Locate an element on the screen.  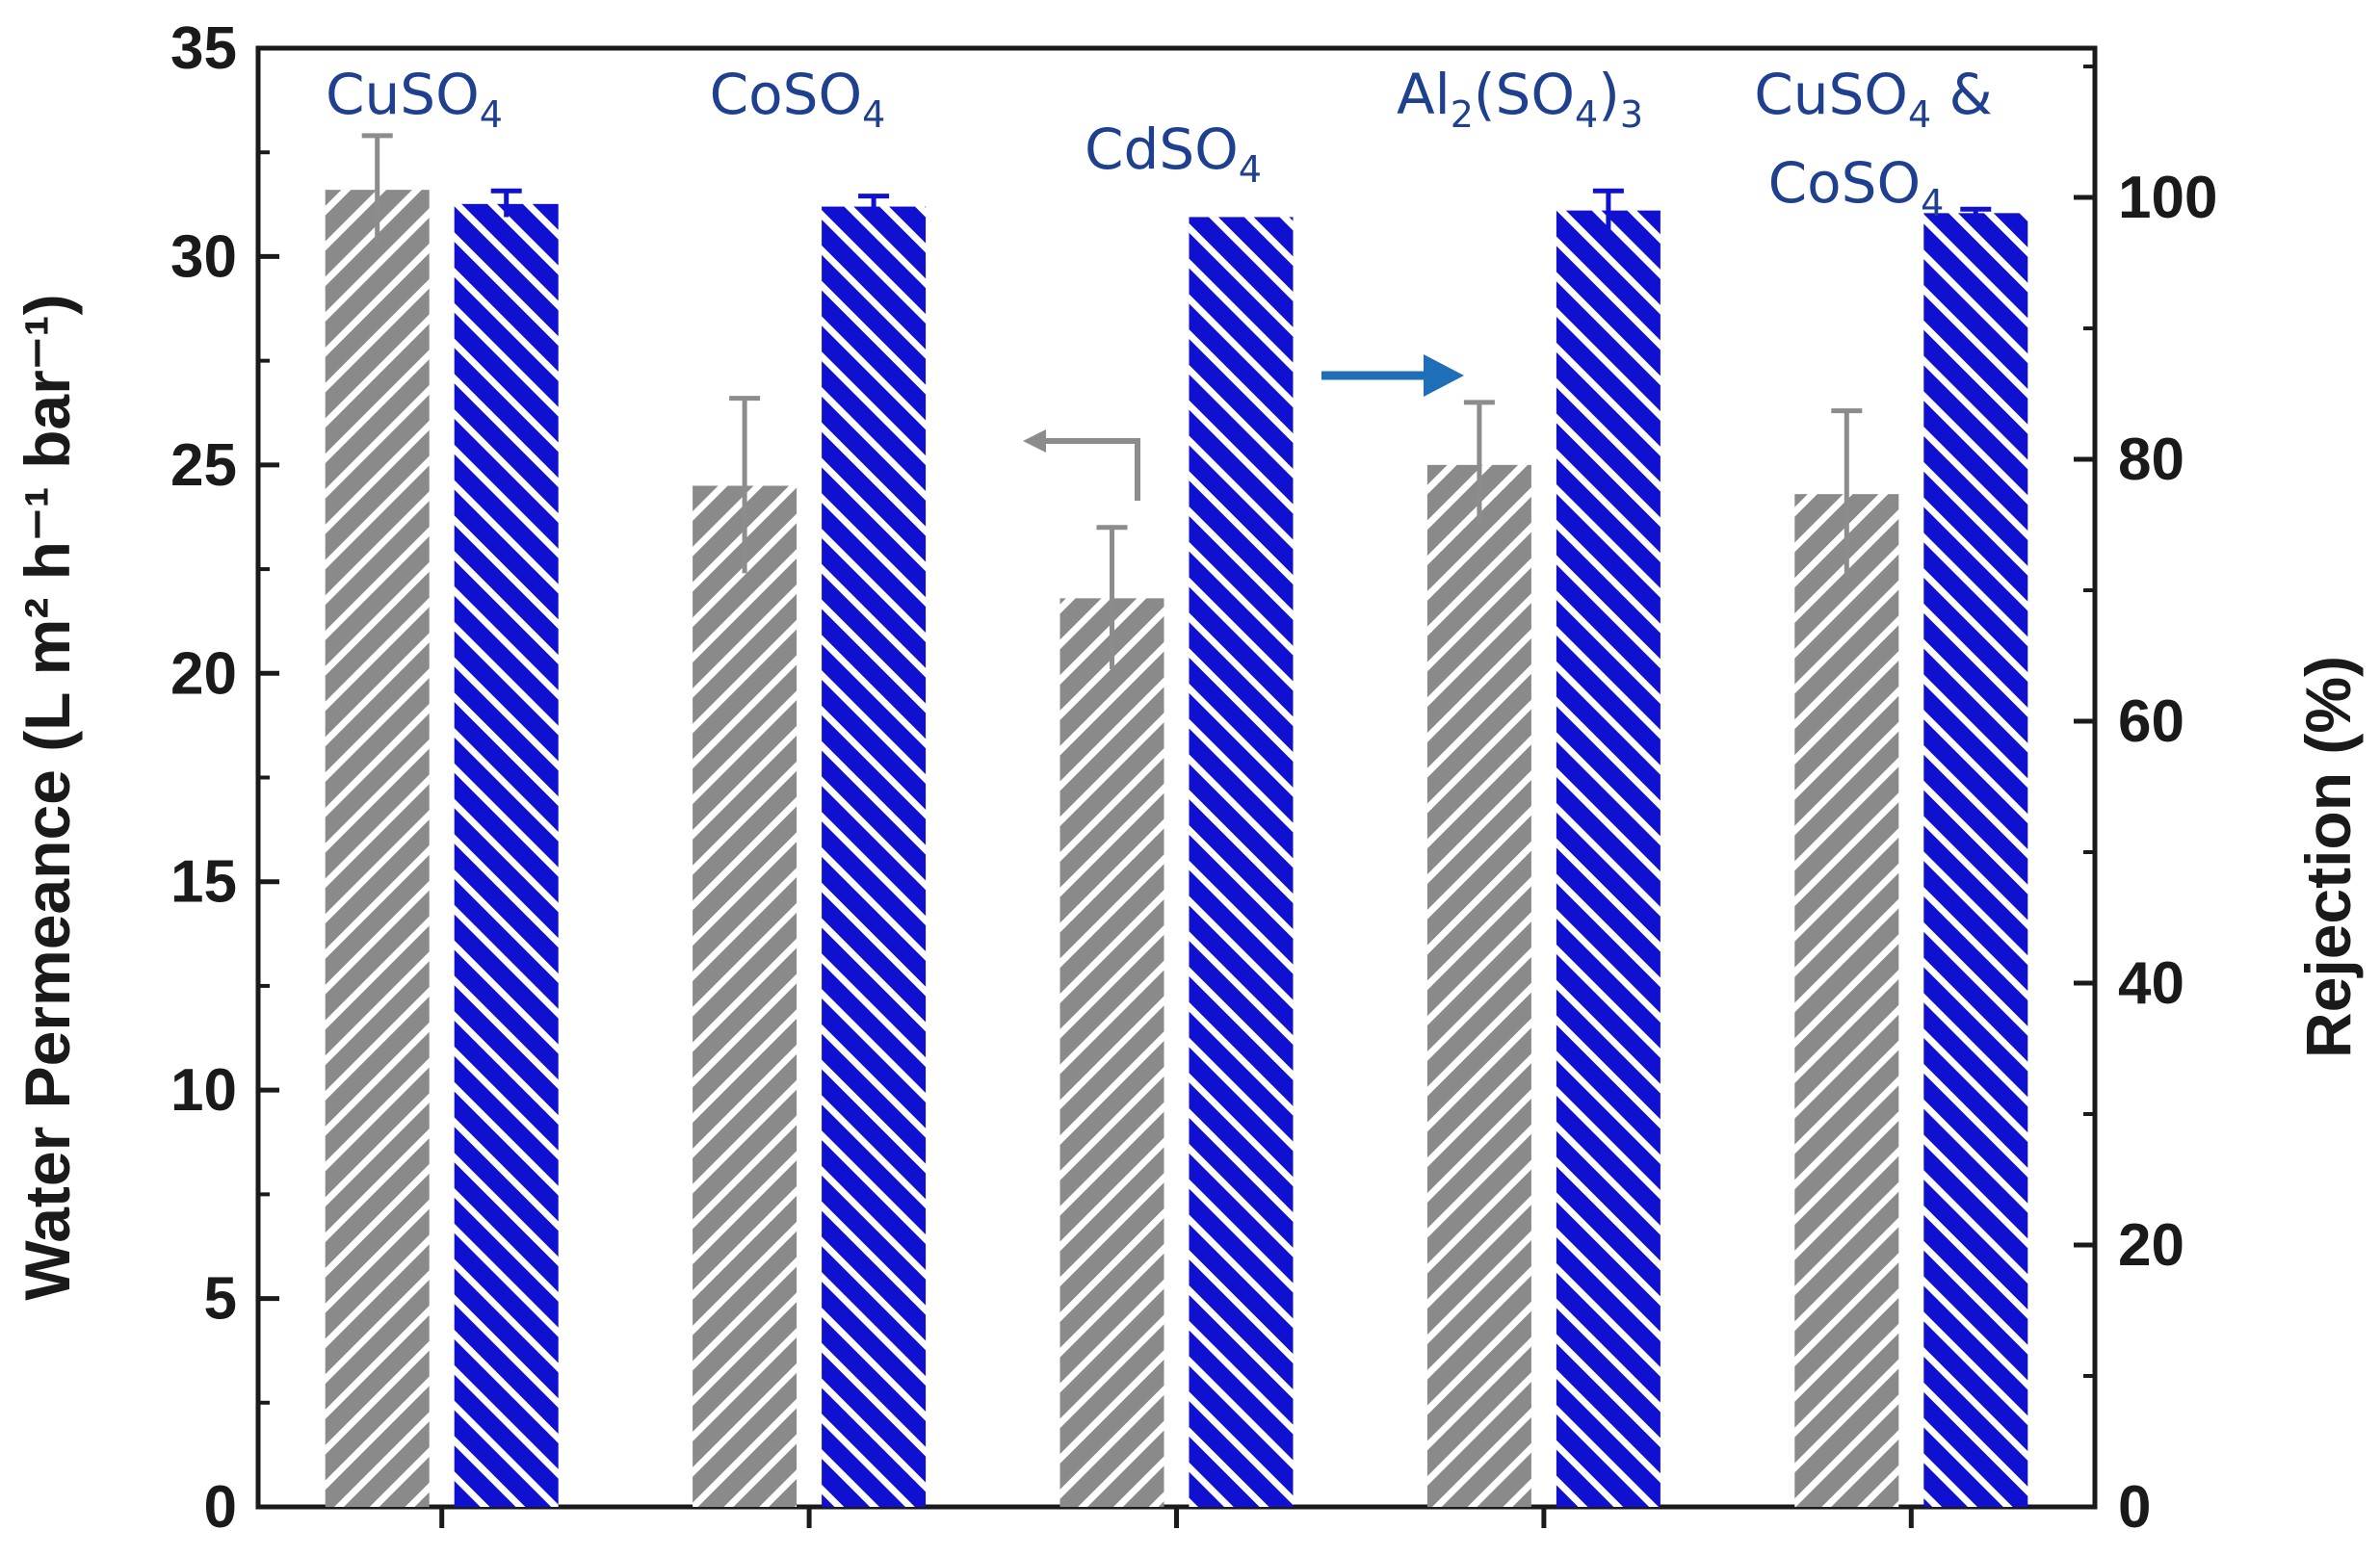
y-left-tick-label: 5 is located at coordinates (220, 1299).